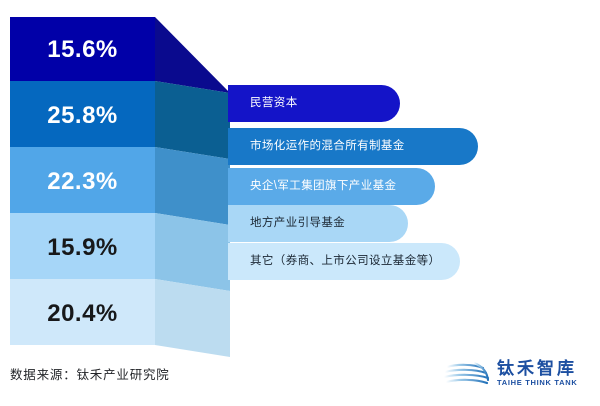 This screenshot has width=600, height=406. I want to click on segment-label-pill-4: 地方产业引导基金, so click(318, 223).